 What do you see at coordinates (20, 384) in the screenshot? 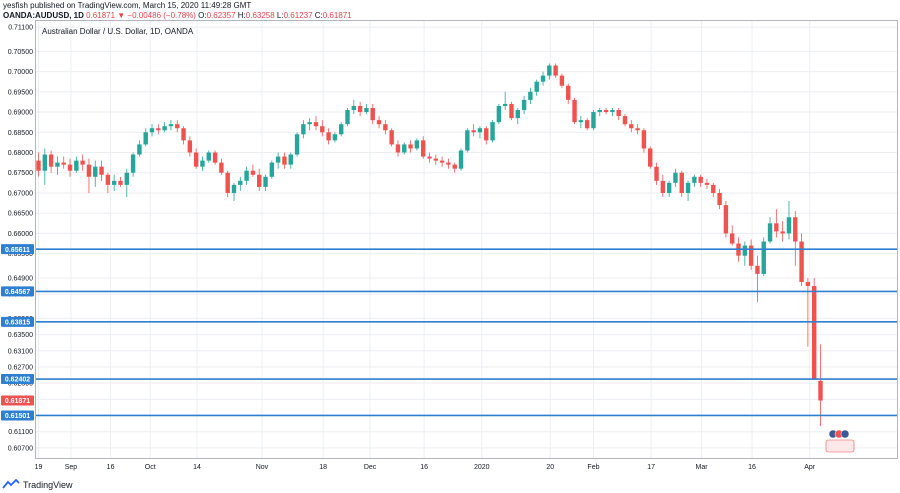
I see `y-tick-label: 0.62300` at bounding box center [20, 384].